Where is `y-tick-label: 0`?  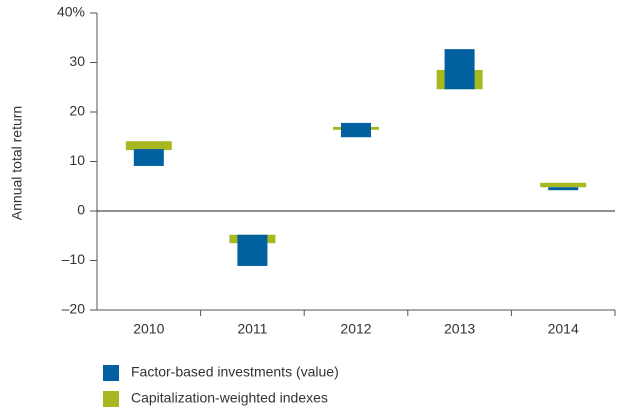
y-tick-label: 0 is located at coordinates (81, 210).